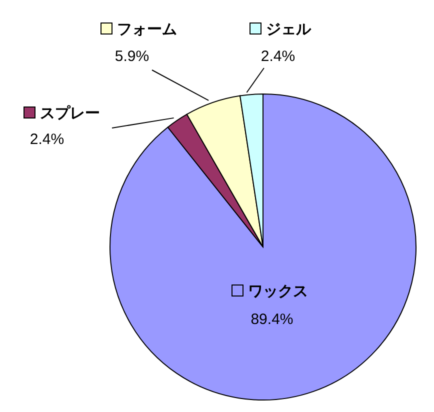 The width and height of the screenshot is (434, 412). I want to click on data-label: 5.9%, so click(132, 56).